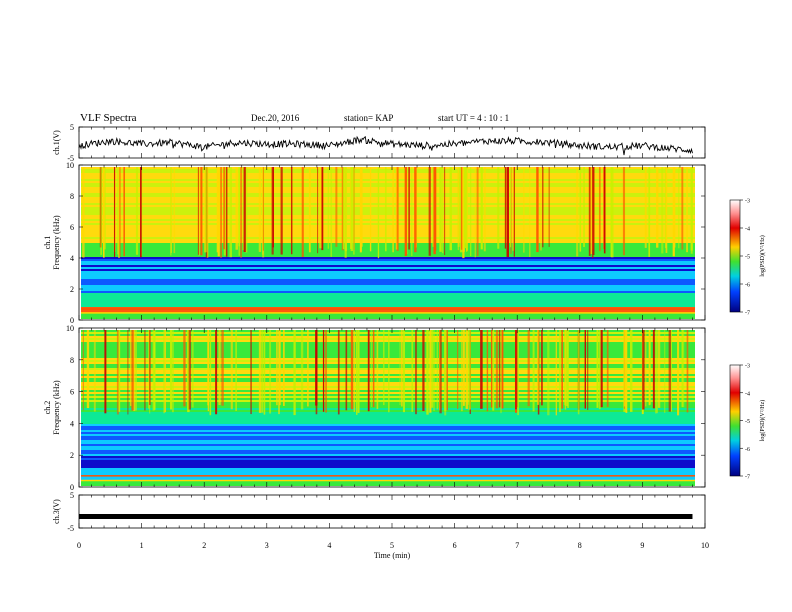 The width and height of the screenshot is (792, 612). Describe the element at coordinates (72, 392) in the screenshot. I see `y-tick-label: 6` at that location.